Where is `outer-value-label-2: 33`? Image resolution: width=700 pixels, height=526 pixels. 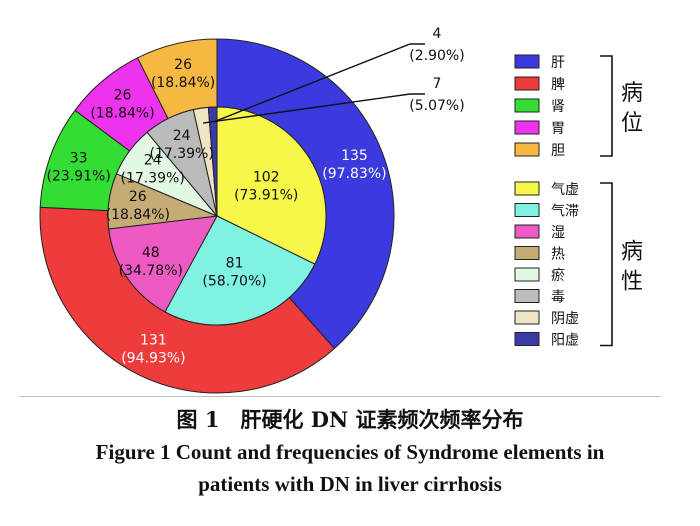 outer-value-label-2: 33 is located at coordinates (79, 158).